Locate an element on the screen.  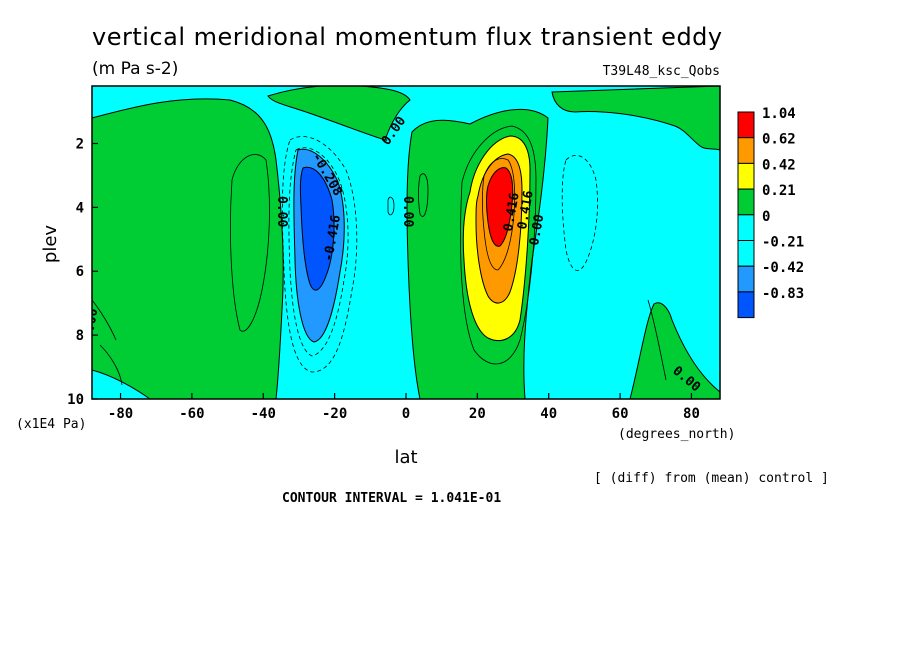
blue-region-core is located at coordinates (317, 228).